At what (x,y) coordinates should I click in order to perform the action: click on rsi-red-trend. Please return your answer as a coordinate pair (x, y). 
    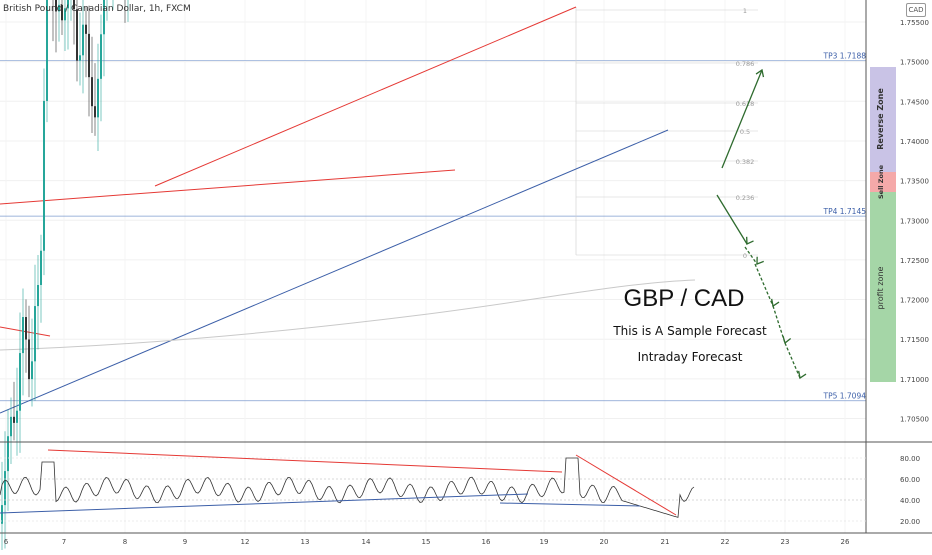
    Looking at the image, I should click on (305, 461).